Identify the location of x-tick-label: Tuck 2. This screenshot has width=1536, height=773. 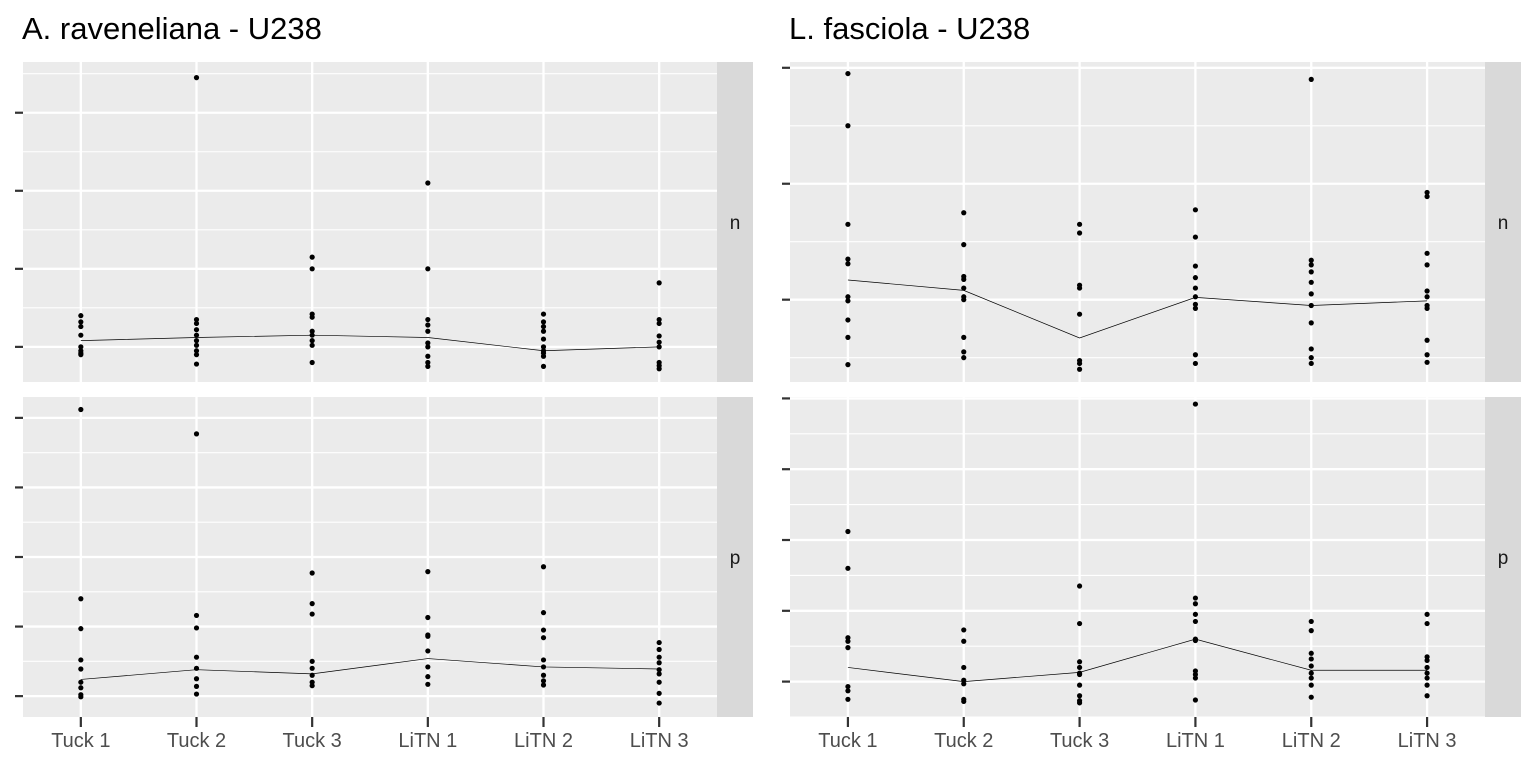
(963, 741).